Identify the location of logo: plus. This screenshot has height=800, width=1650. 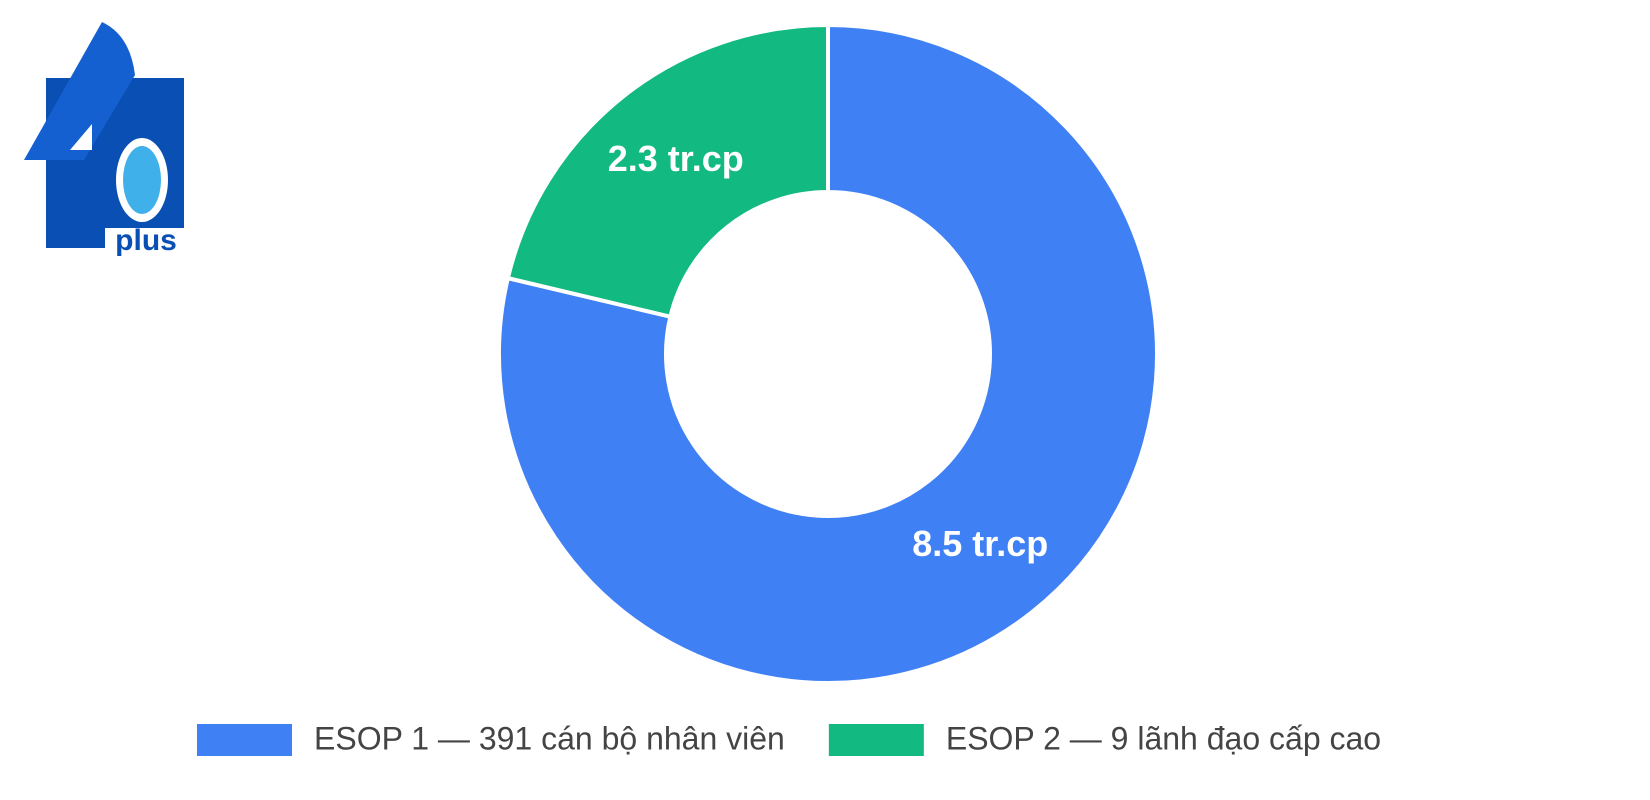
(105, 140).